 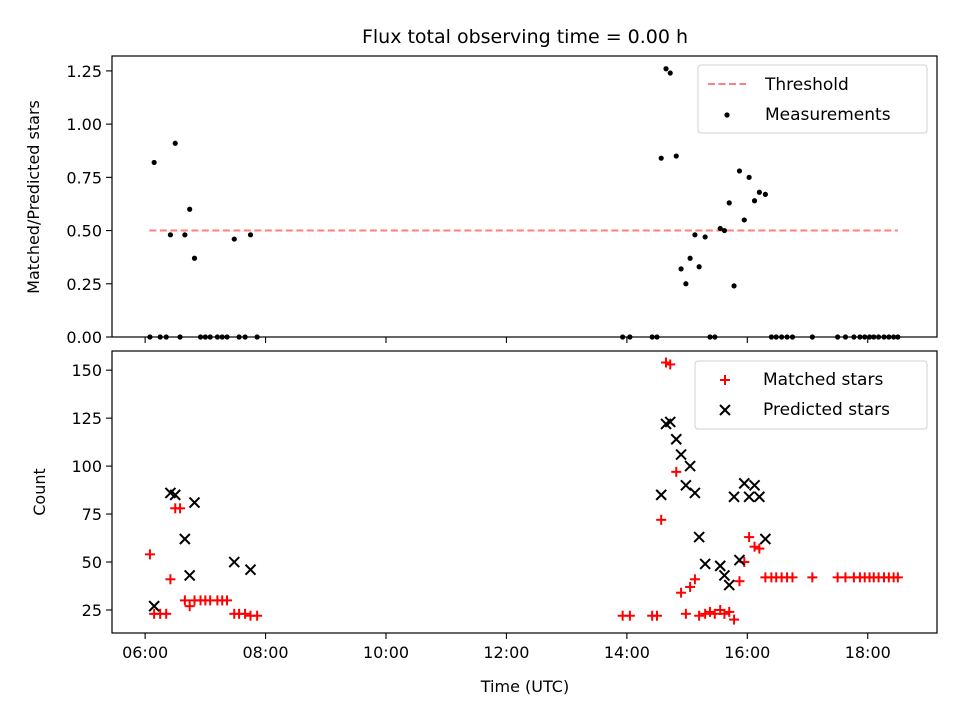 I want to click on x-tick-label: 06:00, so click(x=145, y=652).